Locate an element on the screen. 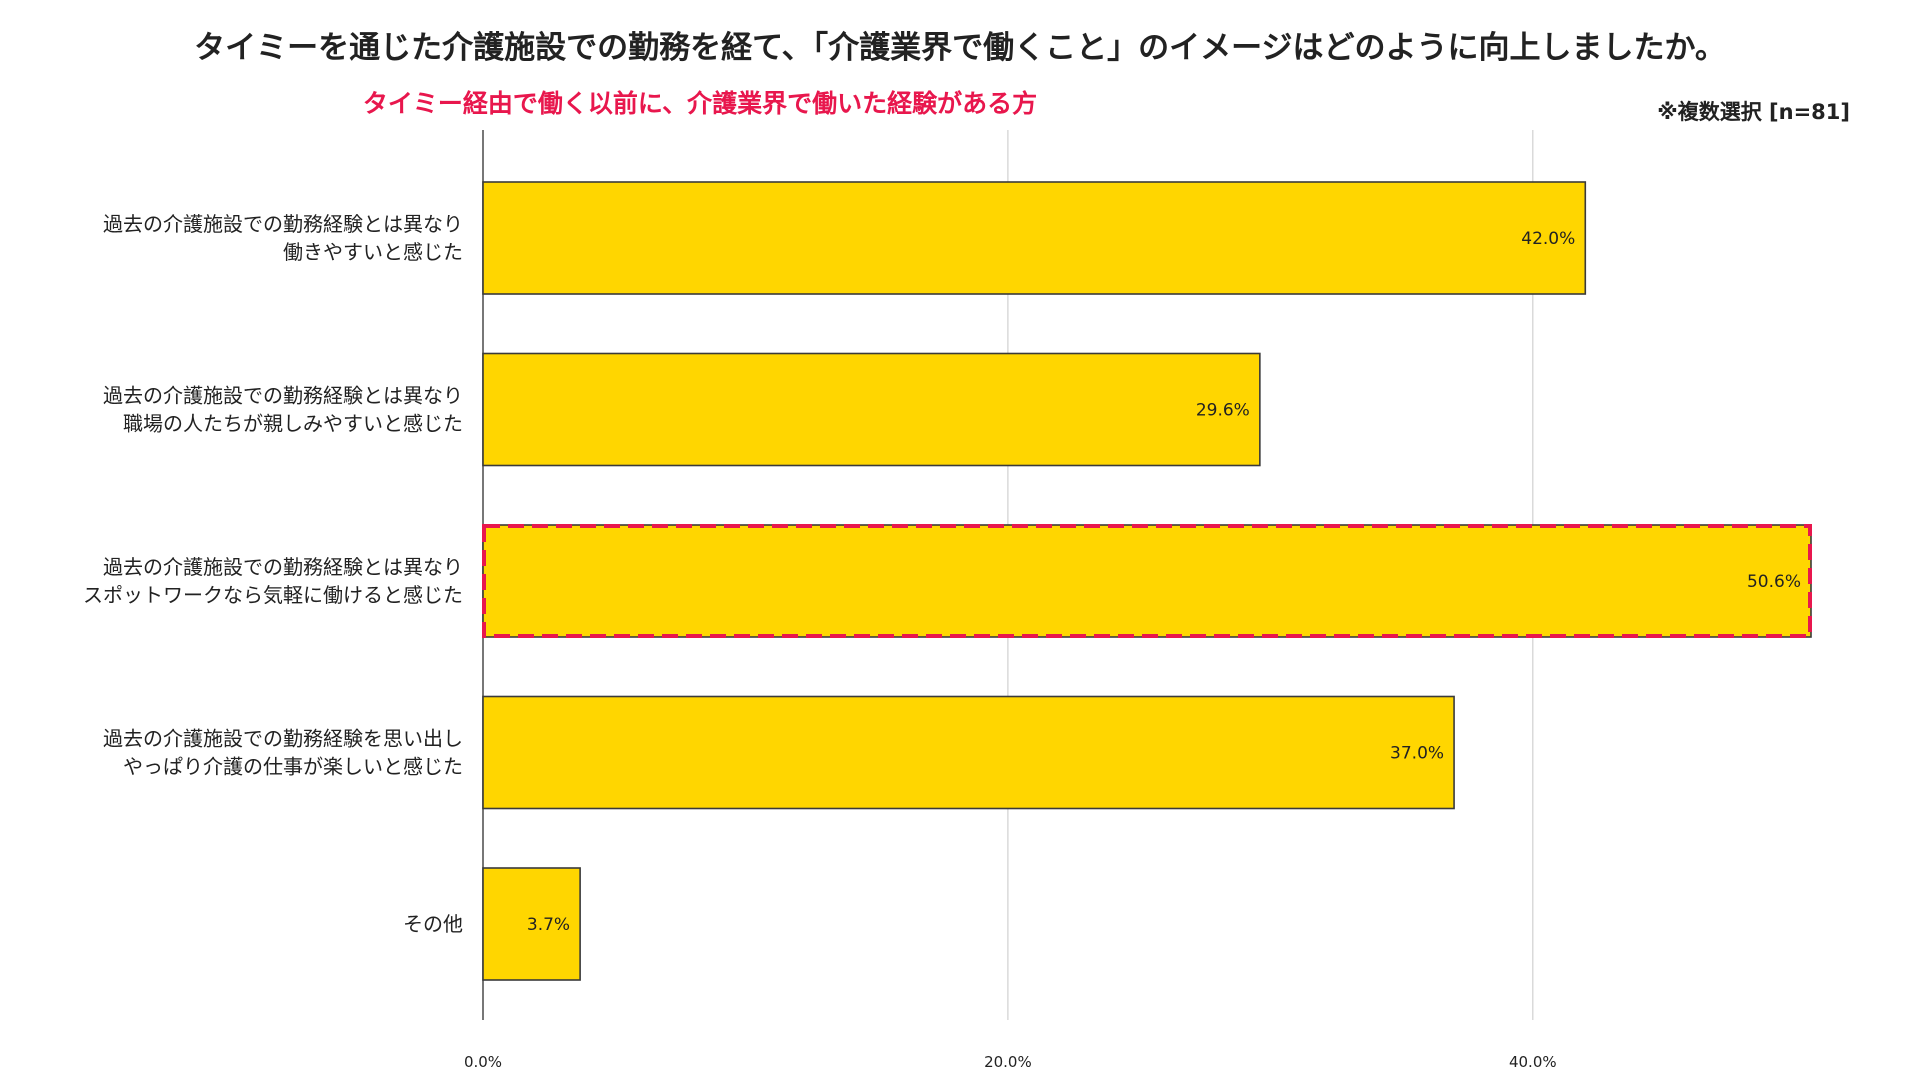  data-label: 29.6% is located at coordinates (1223, 411).